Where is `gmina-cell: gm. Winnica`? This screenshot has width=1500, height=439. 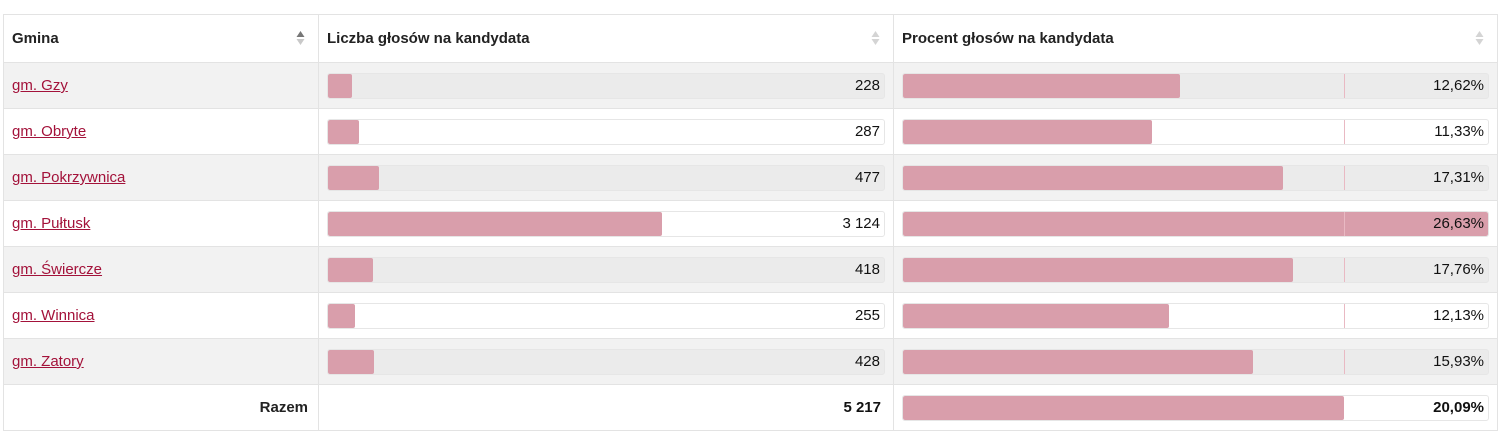 gmina-cell: gm. Winnica is located at coordinates (161, 315).